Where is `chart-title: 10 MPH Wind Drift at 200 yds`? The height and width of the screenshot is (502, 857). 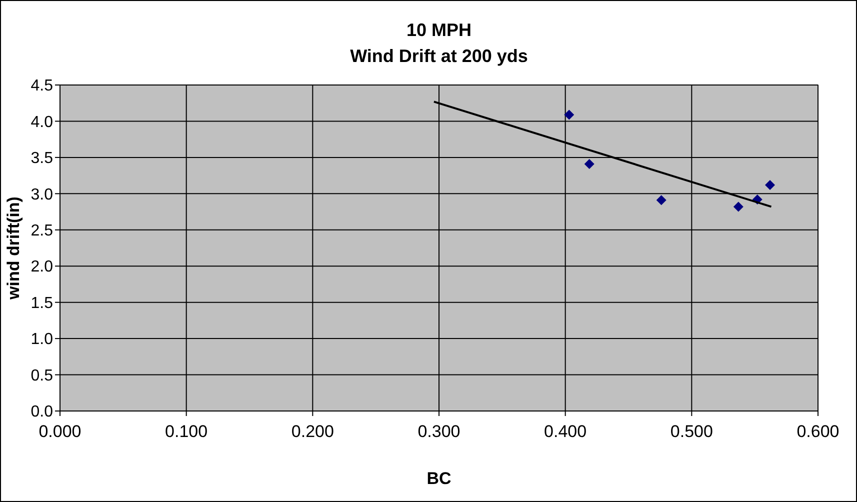 chart-title: 10 MPH Wind Drift at 200 yds is located at coordinates (439, 43).